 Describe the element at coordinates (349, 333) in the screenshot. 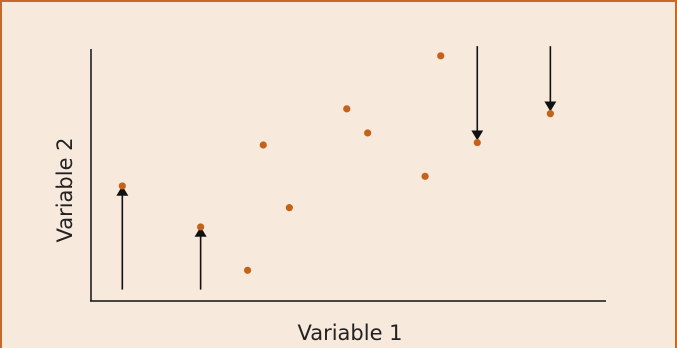

I see `x-axis-label: Variable 1` at that location.